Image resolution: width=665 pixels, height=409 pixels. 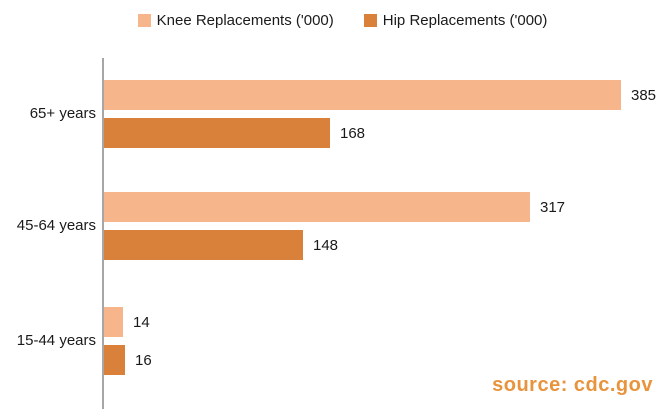 What do you see at coordinates (245, 20) in the screenshot?
I see `legend-label-knee: Knee Replacements ('000)` at bounding box center [245, 20].